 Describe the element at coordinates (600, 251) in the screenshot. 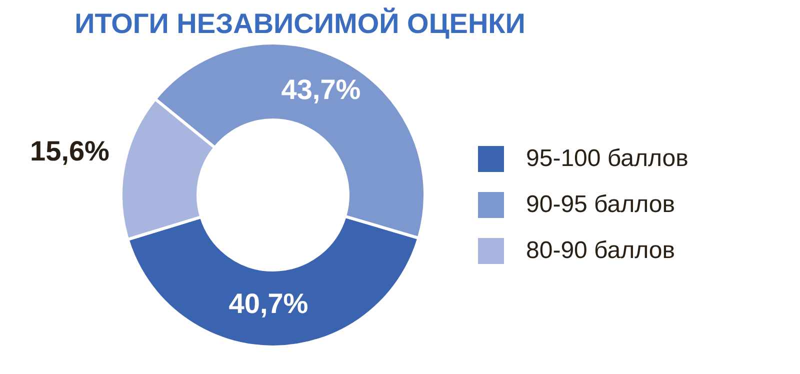

I see `legend-label: 80-90 баллов` at that location.